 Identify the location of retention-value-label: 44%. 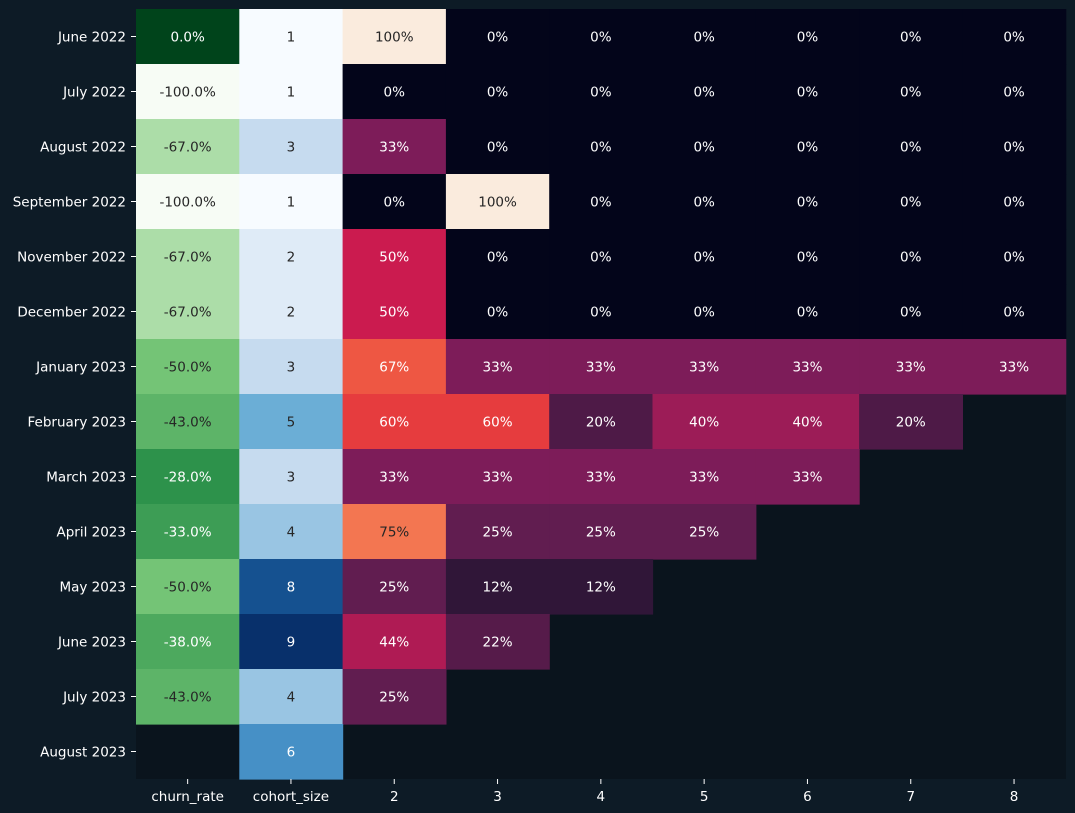
(394, 643).